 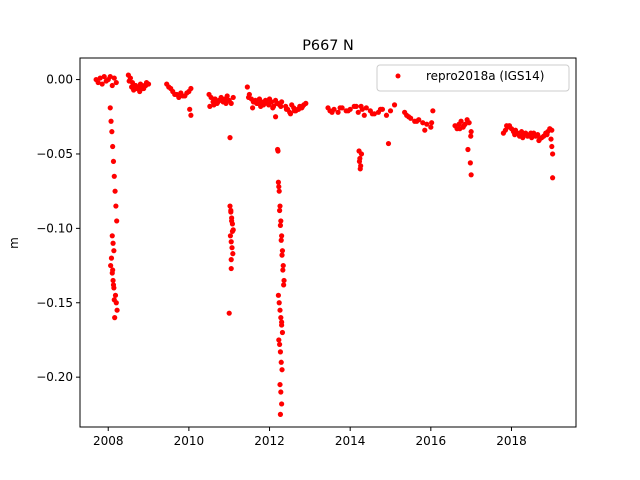 What do you see at coordinates (350, 441) in the screenshot?
I see `x-tick-label: 2014` at bounding box center [350, 441].